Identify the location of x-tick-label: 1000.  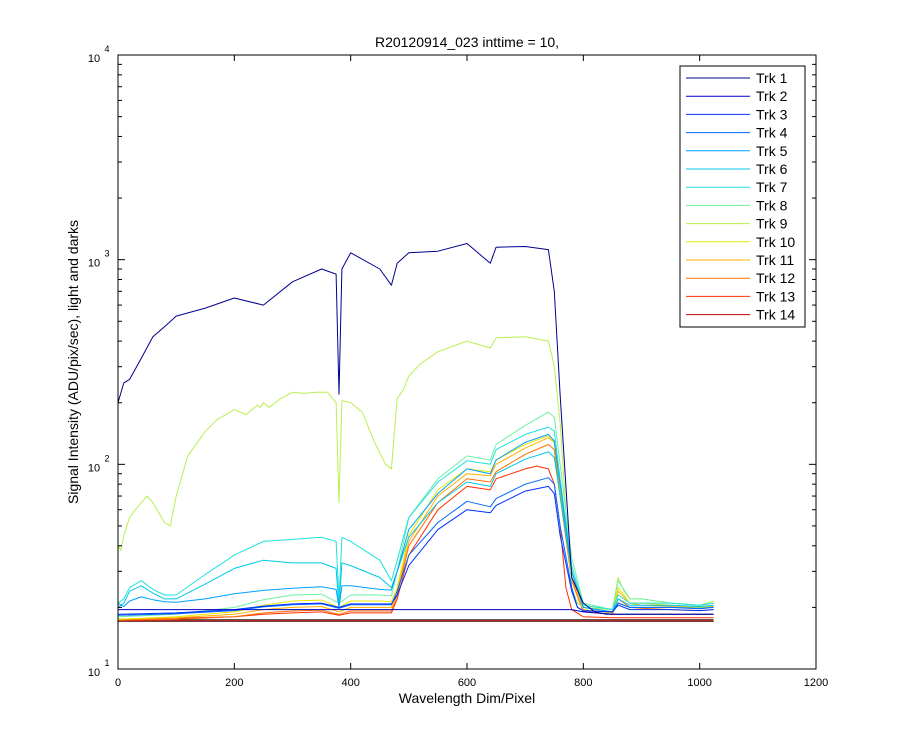
(699, 683).